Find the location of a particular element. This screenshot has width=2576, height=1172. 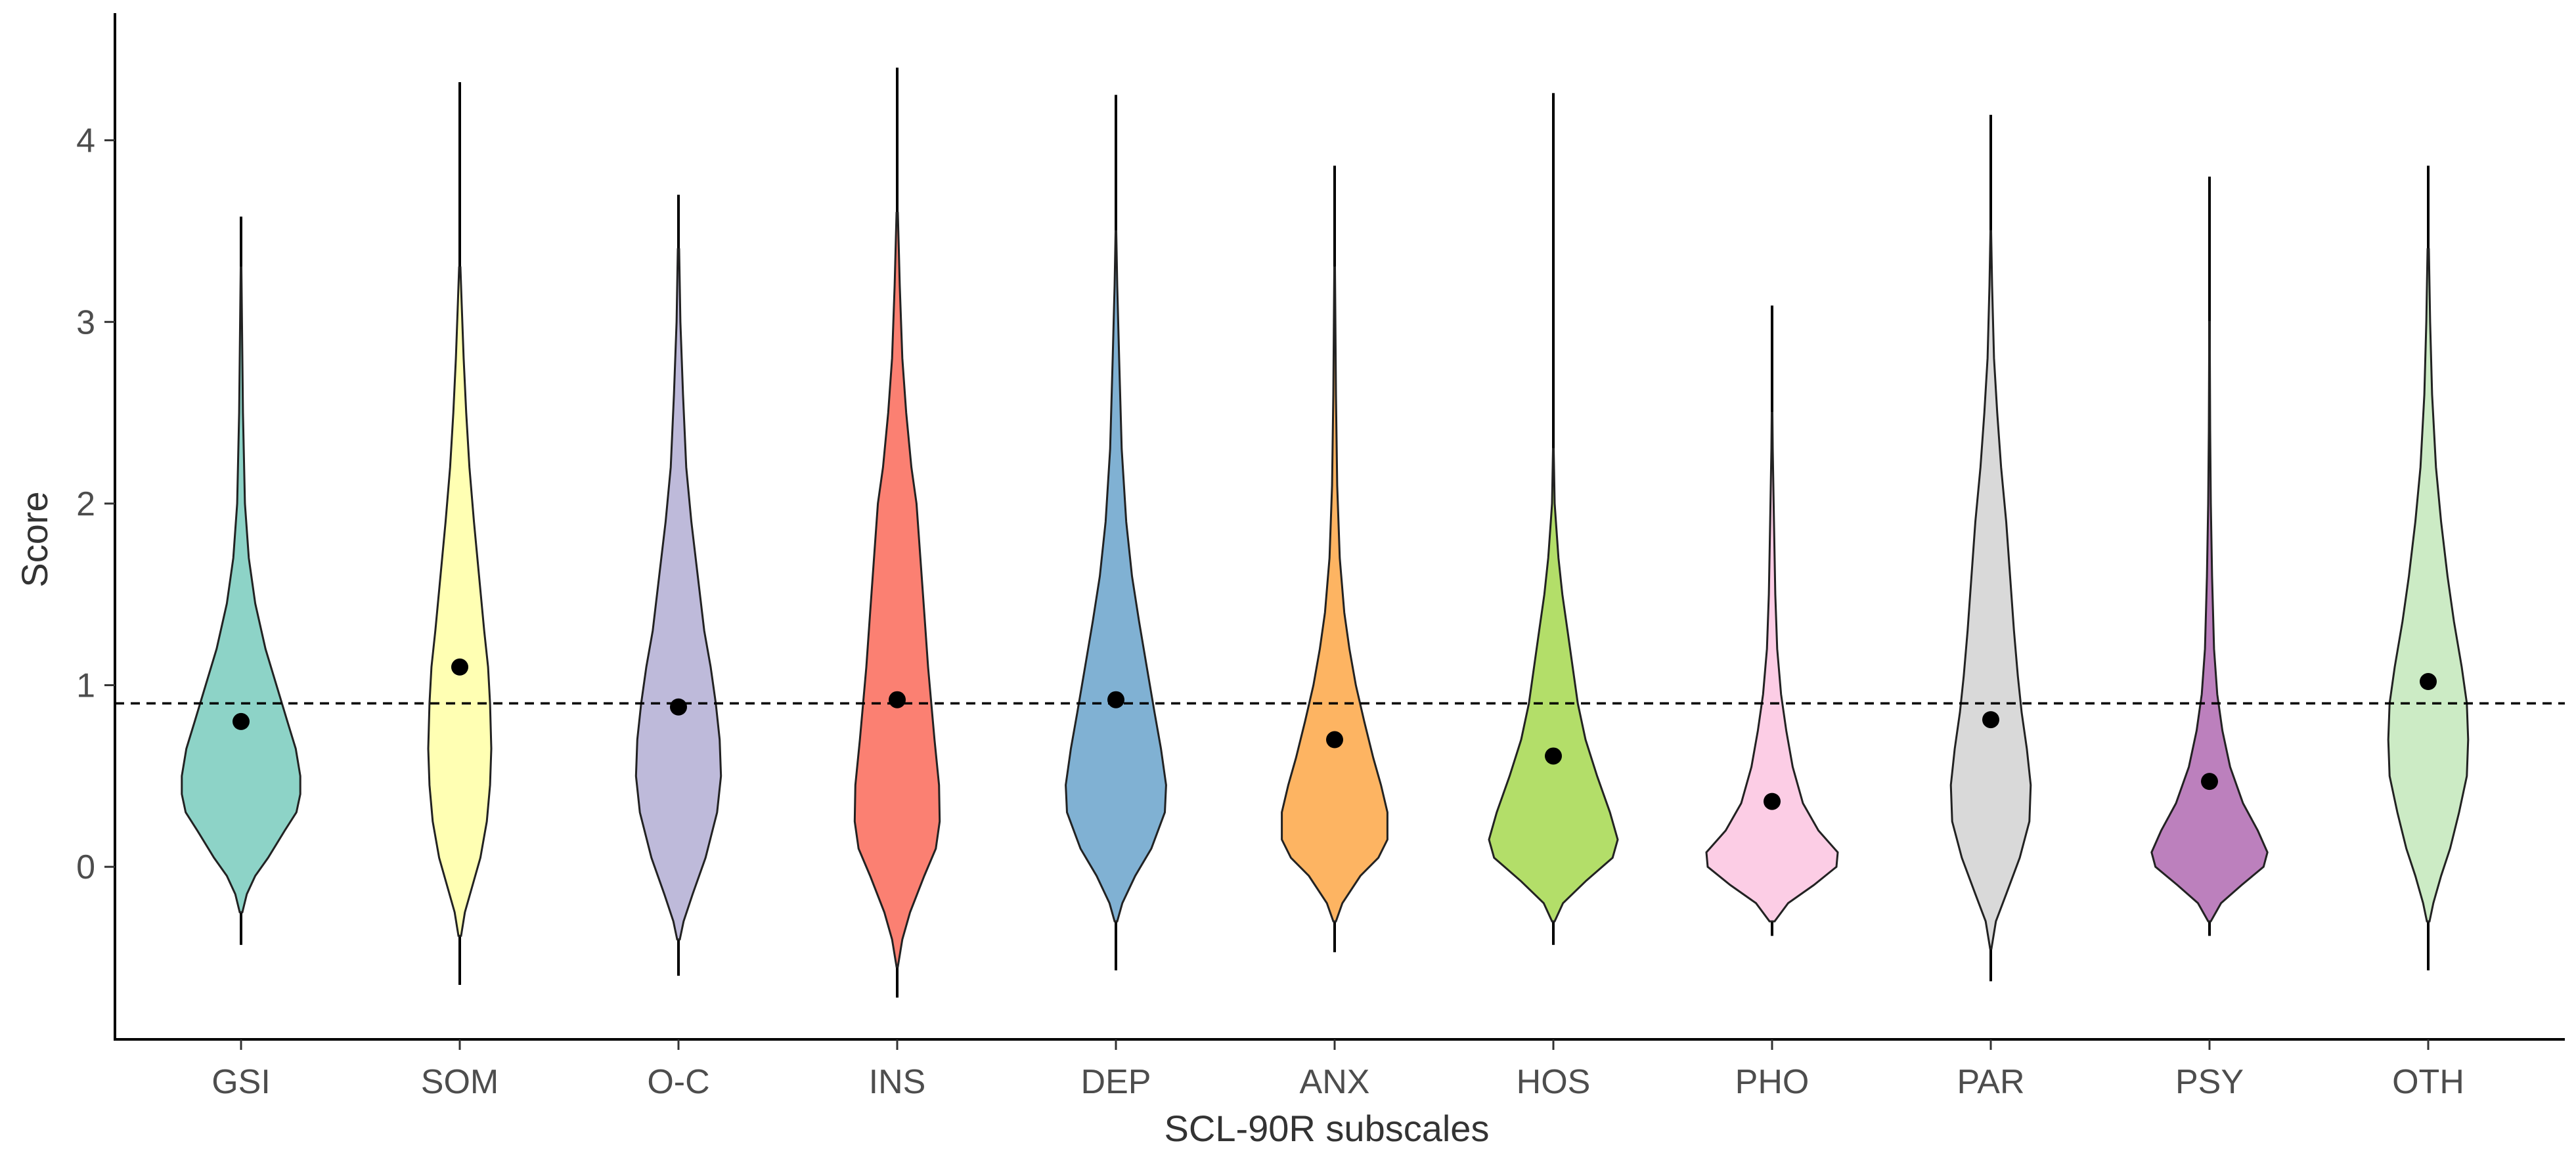

mean-point-par is located at coordinates (1991, 720).